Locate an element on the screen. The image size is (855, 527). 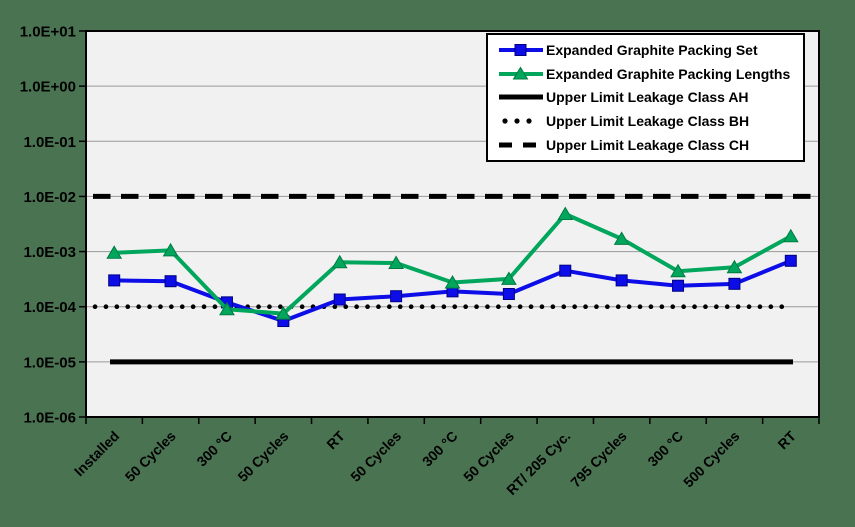
legend-item-packing-set: Expanded Graphite Packing Set is located at coordinates (649, 50).